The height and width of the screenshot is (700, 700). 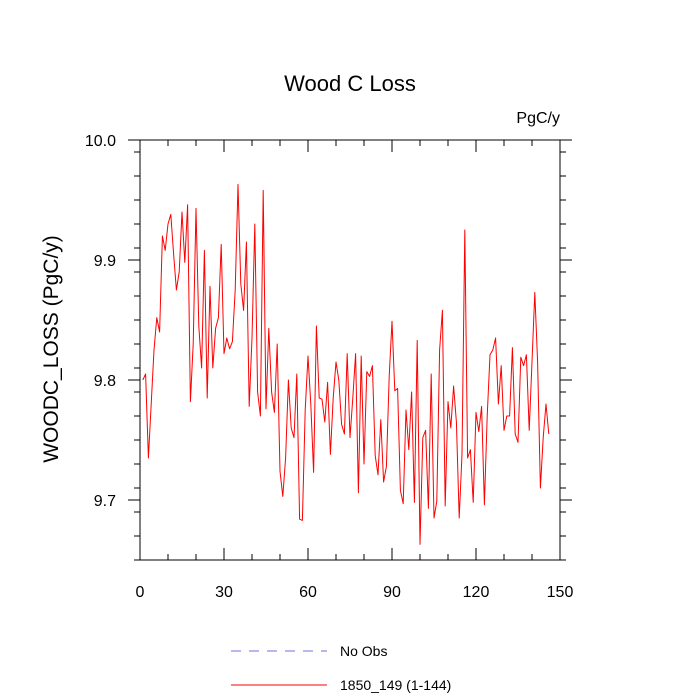 I want to click on chart-title: Wood C Loss, so click(x=350, y=83).